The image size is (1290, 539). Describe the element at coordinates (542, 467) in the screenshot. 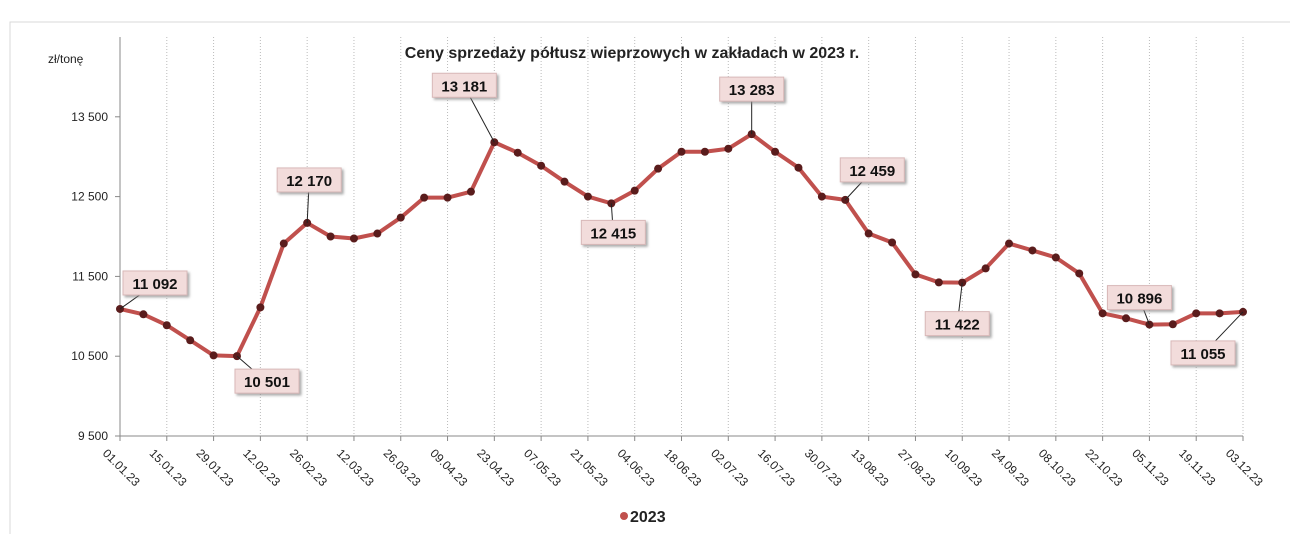

I see `x-tick-label: 07.05.23` at that location.